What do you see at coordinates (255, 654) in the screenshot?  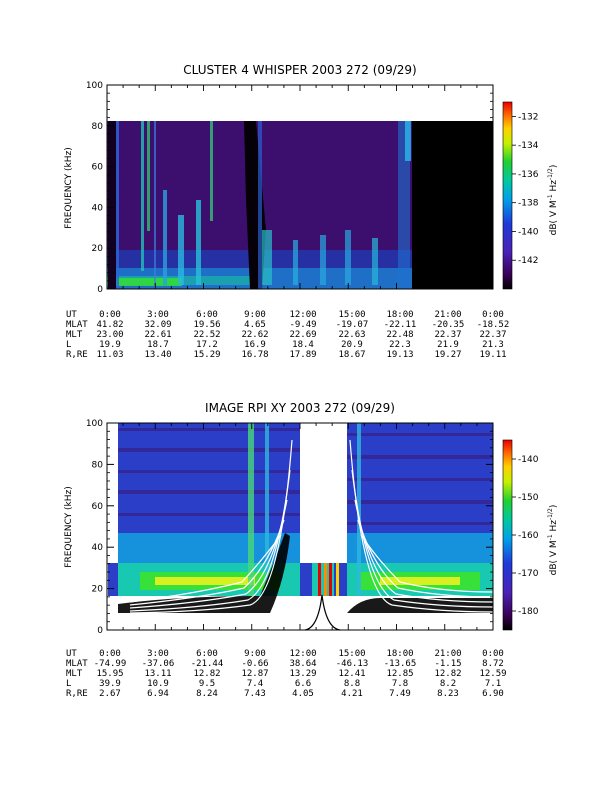 I see `panel2-ephemeris-cell: 9:00` at bounding box center [255, 654].